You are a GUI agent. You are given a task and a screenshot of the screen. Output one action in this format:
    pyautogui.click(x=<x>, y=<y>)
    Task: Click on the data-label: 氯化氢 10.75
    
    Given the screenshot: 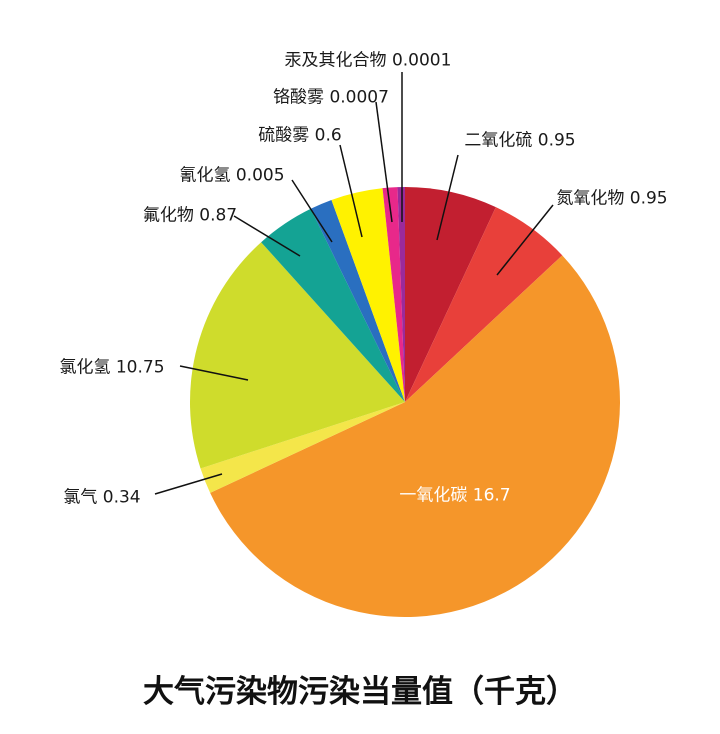 What is the action you would take?
    pyautogui.click(x=111, y=365)
    